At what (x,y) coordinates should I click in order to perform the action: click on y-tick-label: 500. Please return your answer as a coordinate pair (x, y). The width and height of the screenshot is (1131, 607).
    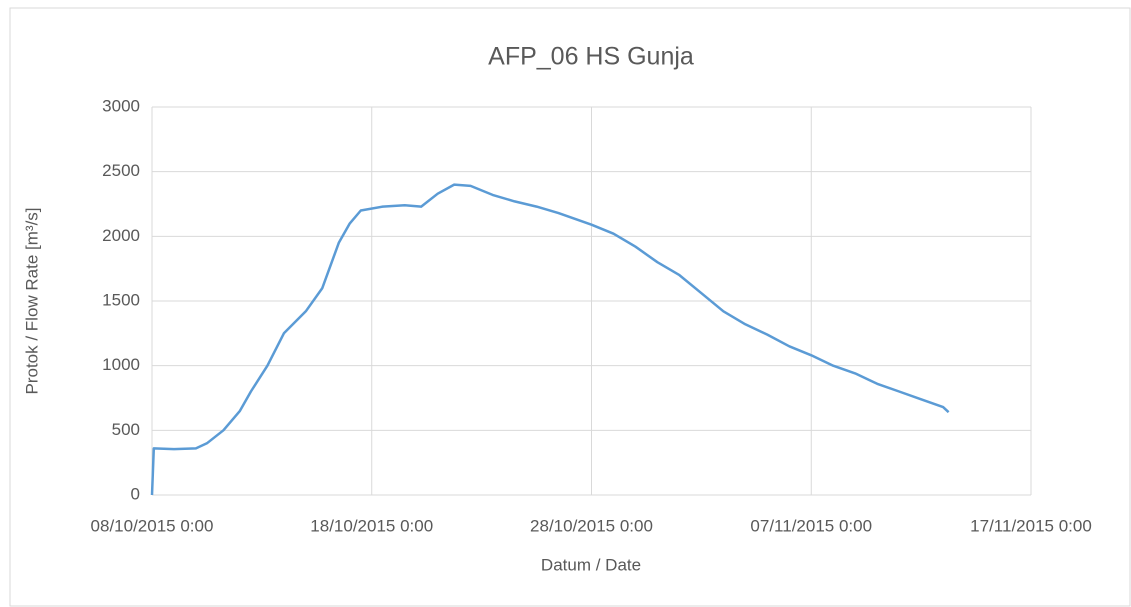
    Looking at the image, I should click on (126, 429).